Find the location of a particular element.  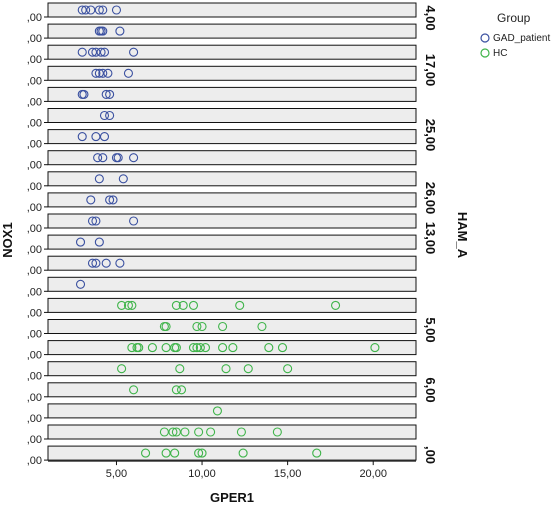

panel-2: ,00 is located at coordinates (222, 34).